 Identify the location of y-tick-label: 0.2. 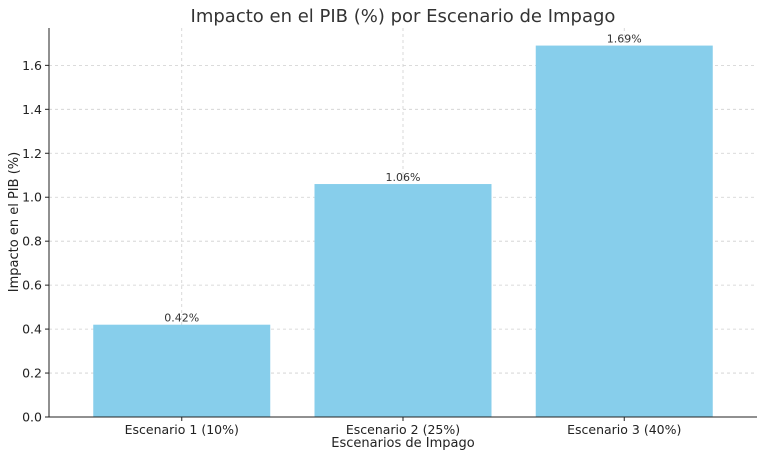
(32, 373).